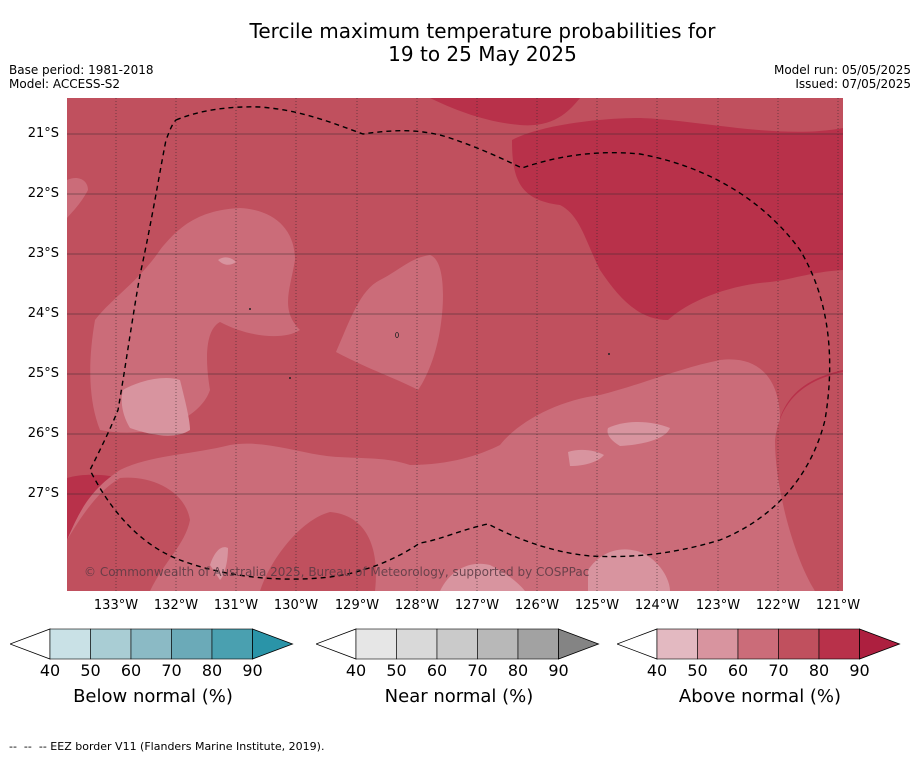  I want to click on colorbar-label: Near normal (%), so click(459, 696).